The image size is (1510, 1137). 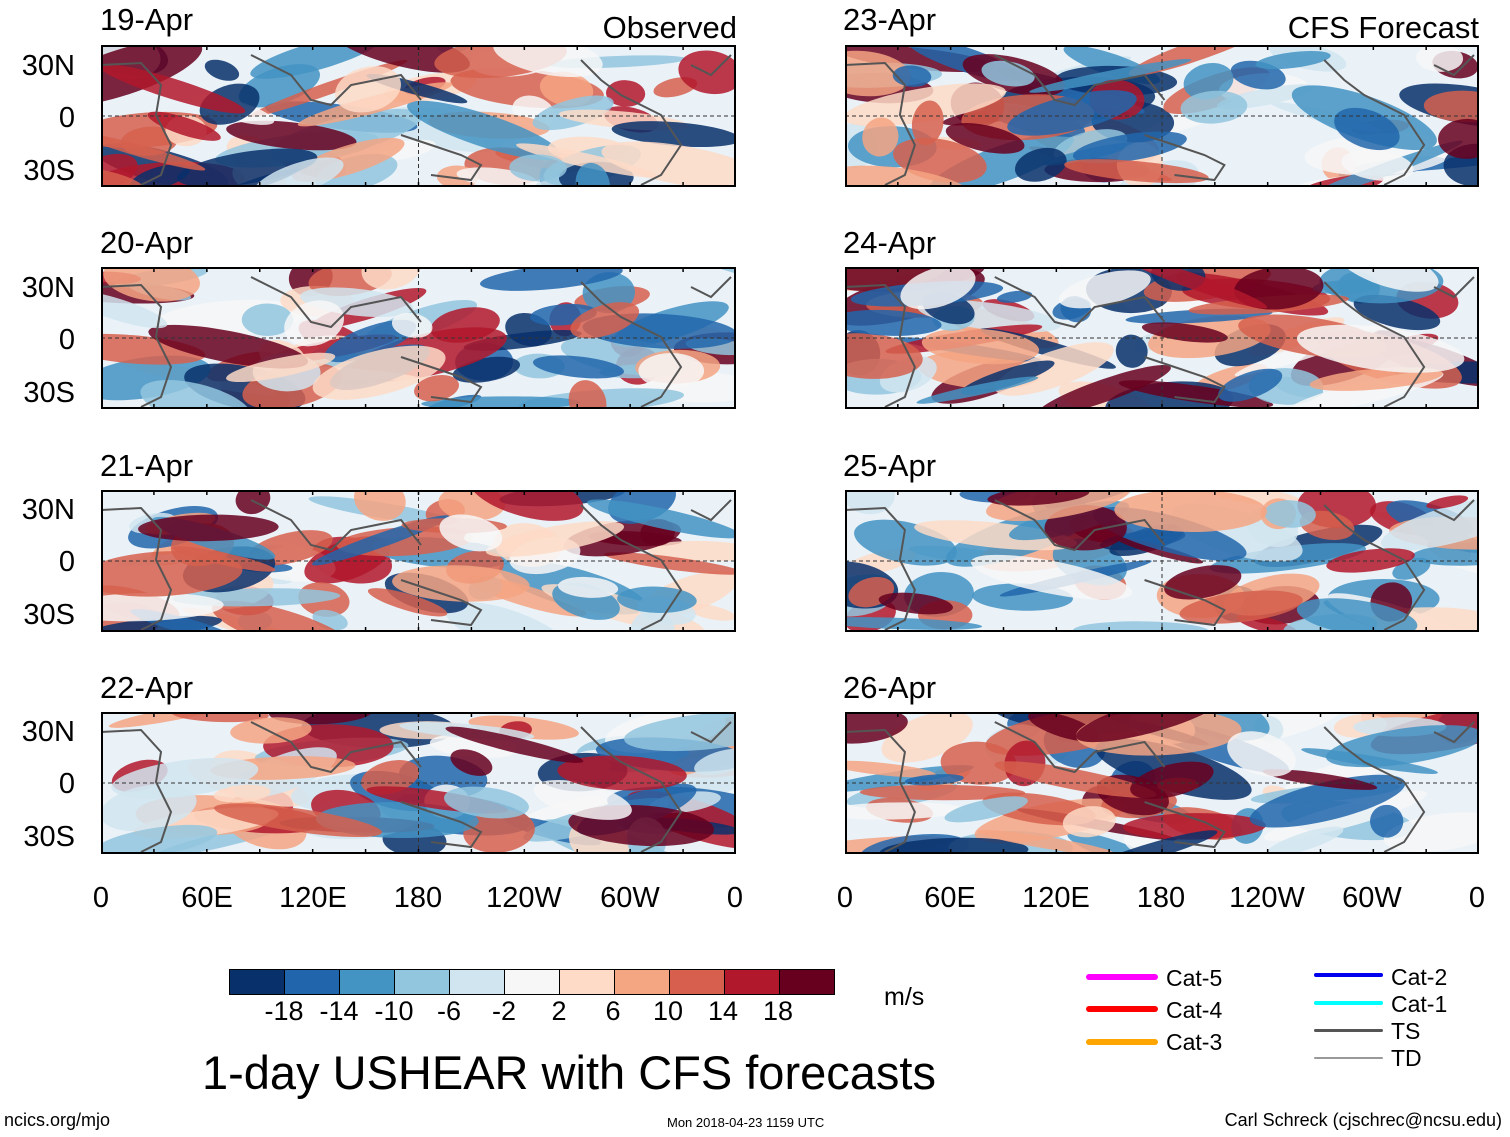 I want to click on legend-line-cat4, so click(x=1122, y=1009).